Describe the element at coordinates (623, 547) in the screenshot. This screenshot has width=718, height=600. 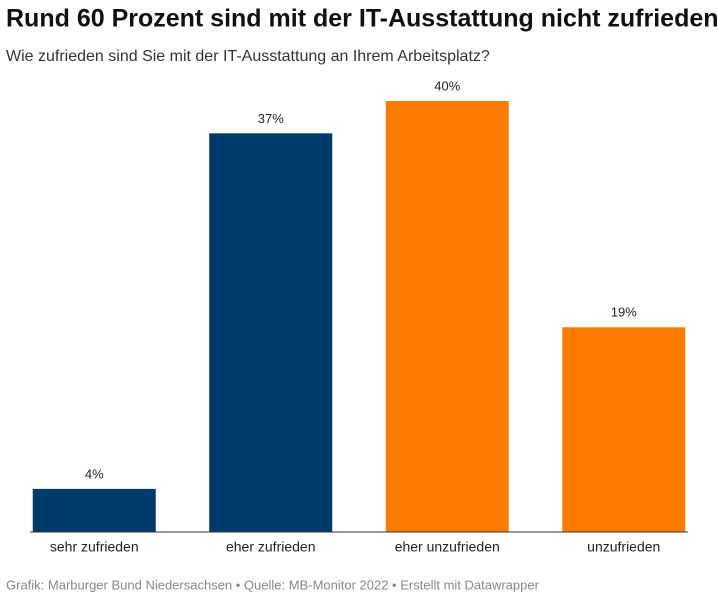
I see `x-tick-label: unzufrieden` at that location.